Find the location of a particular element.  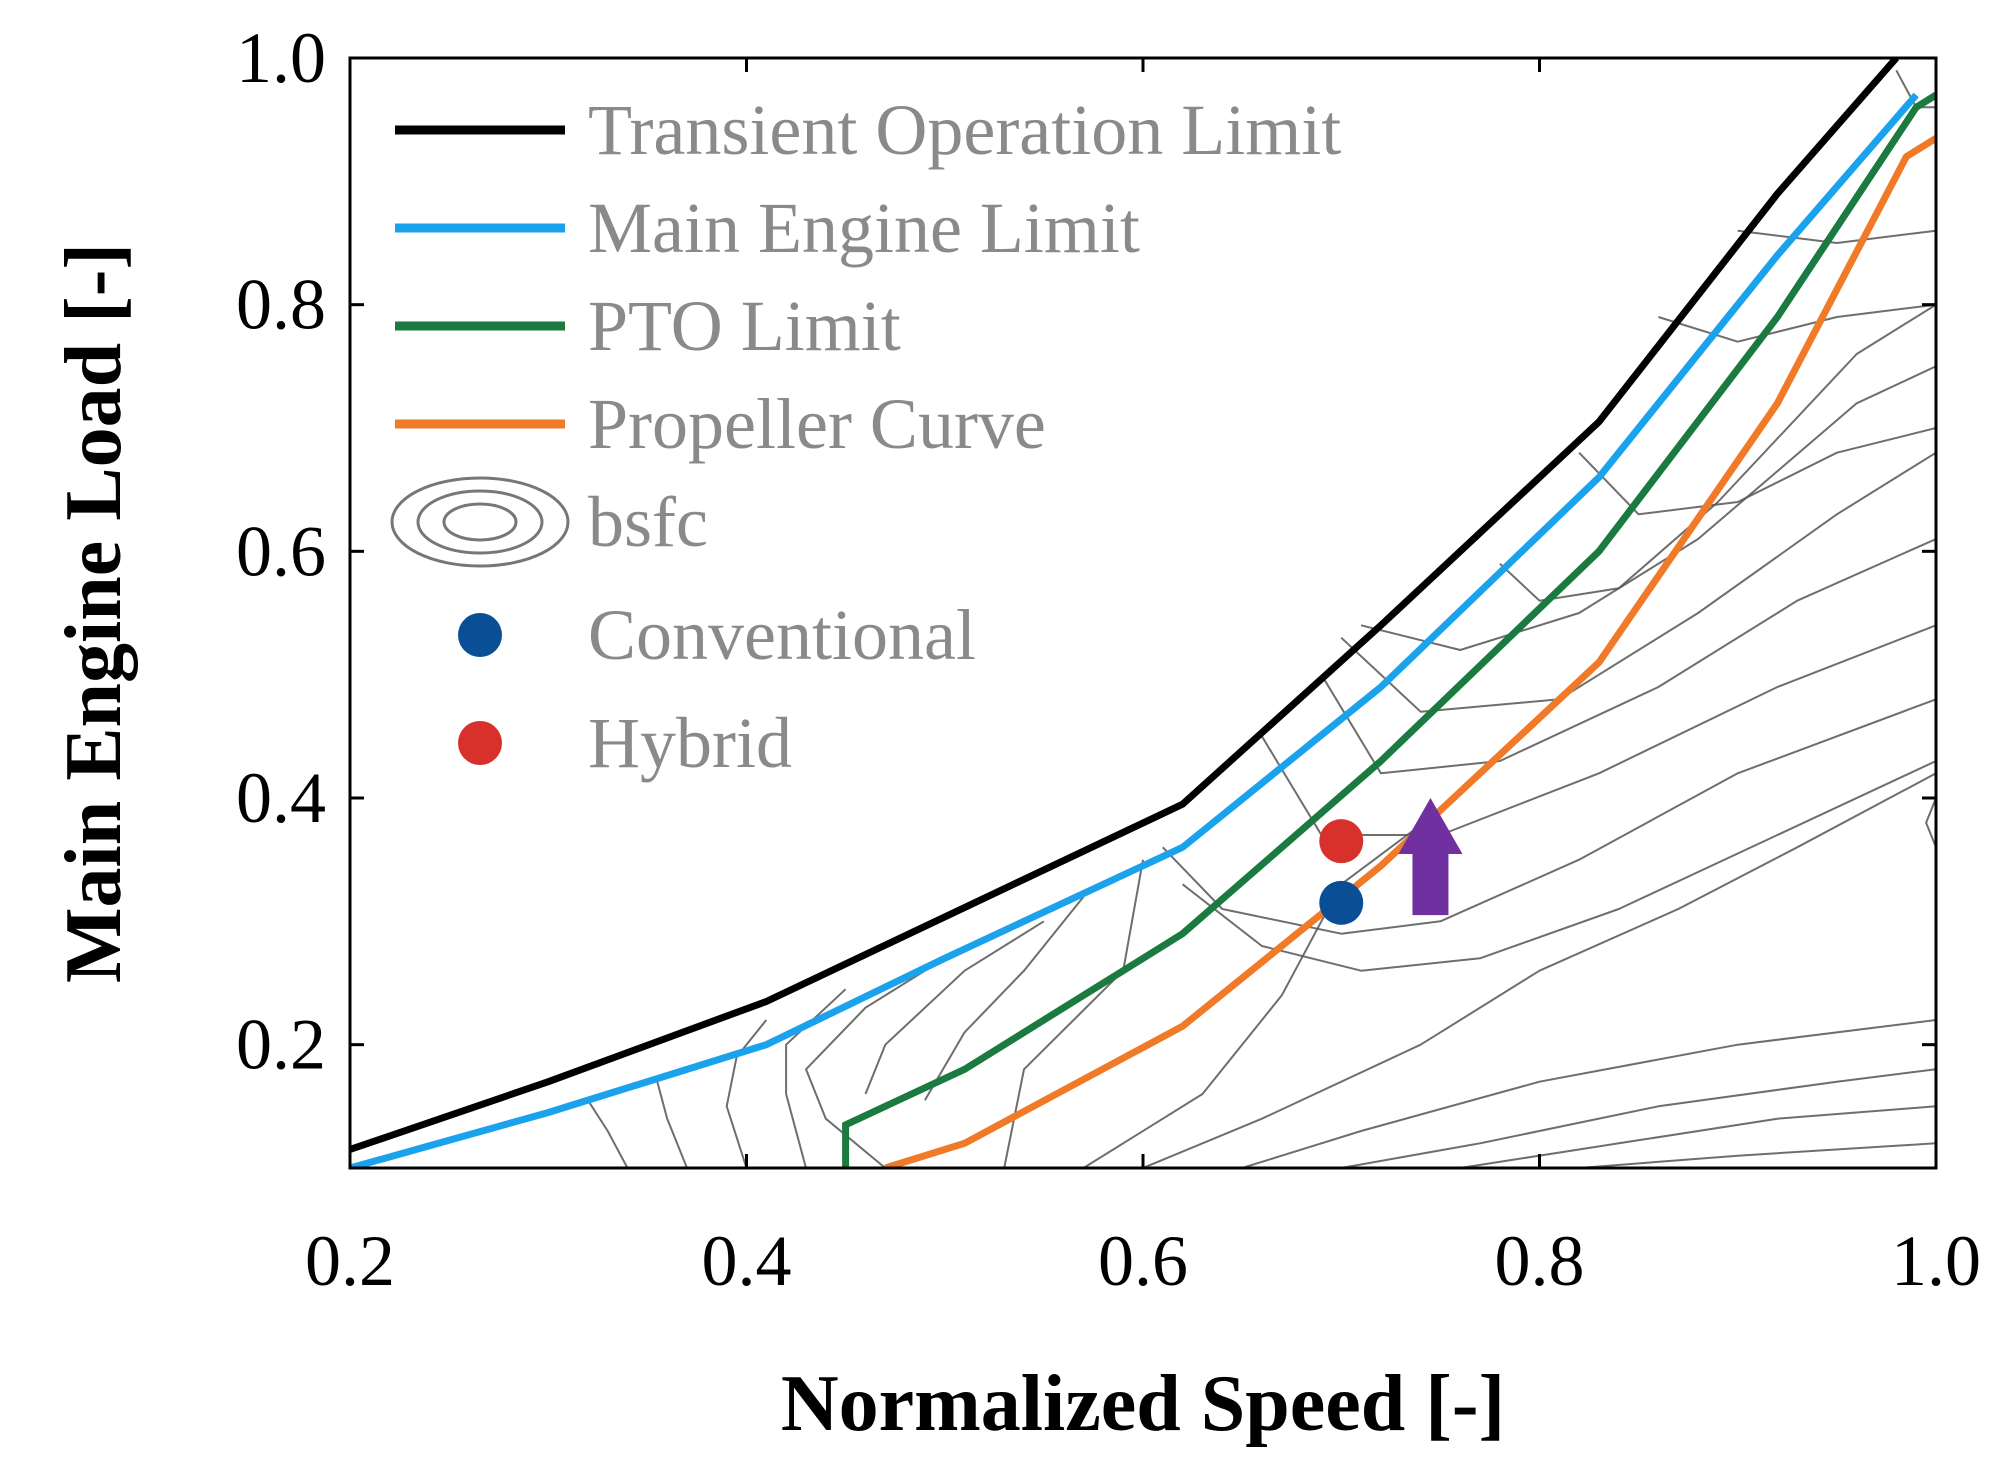

y-tick-label: 0.6 is located at coordinates (281, 551).